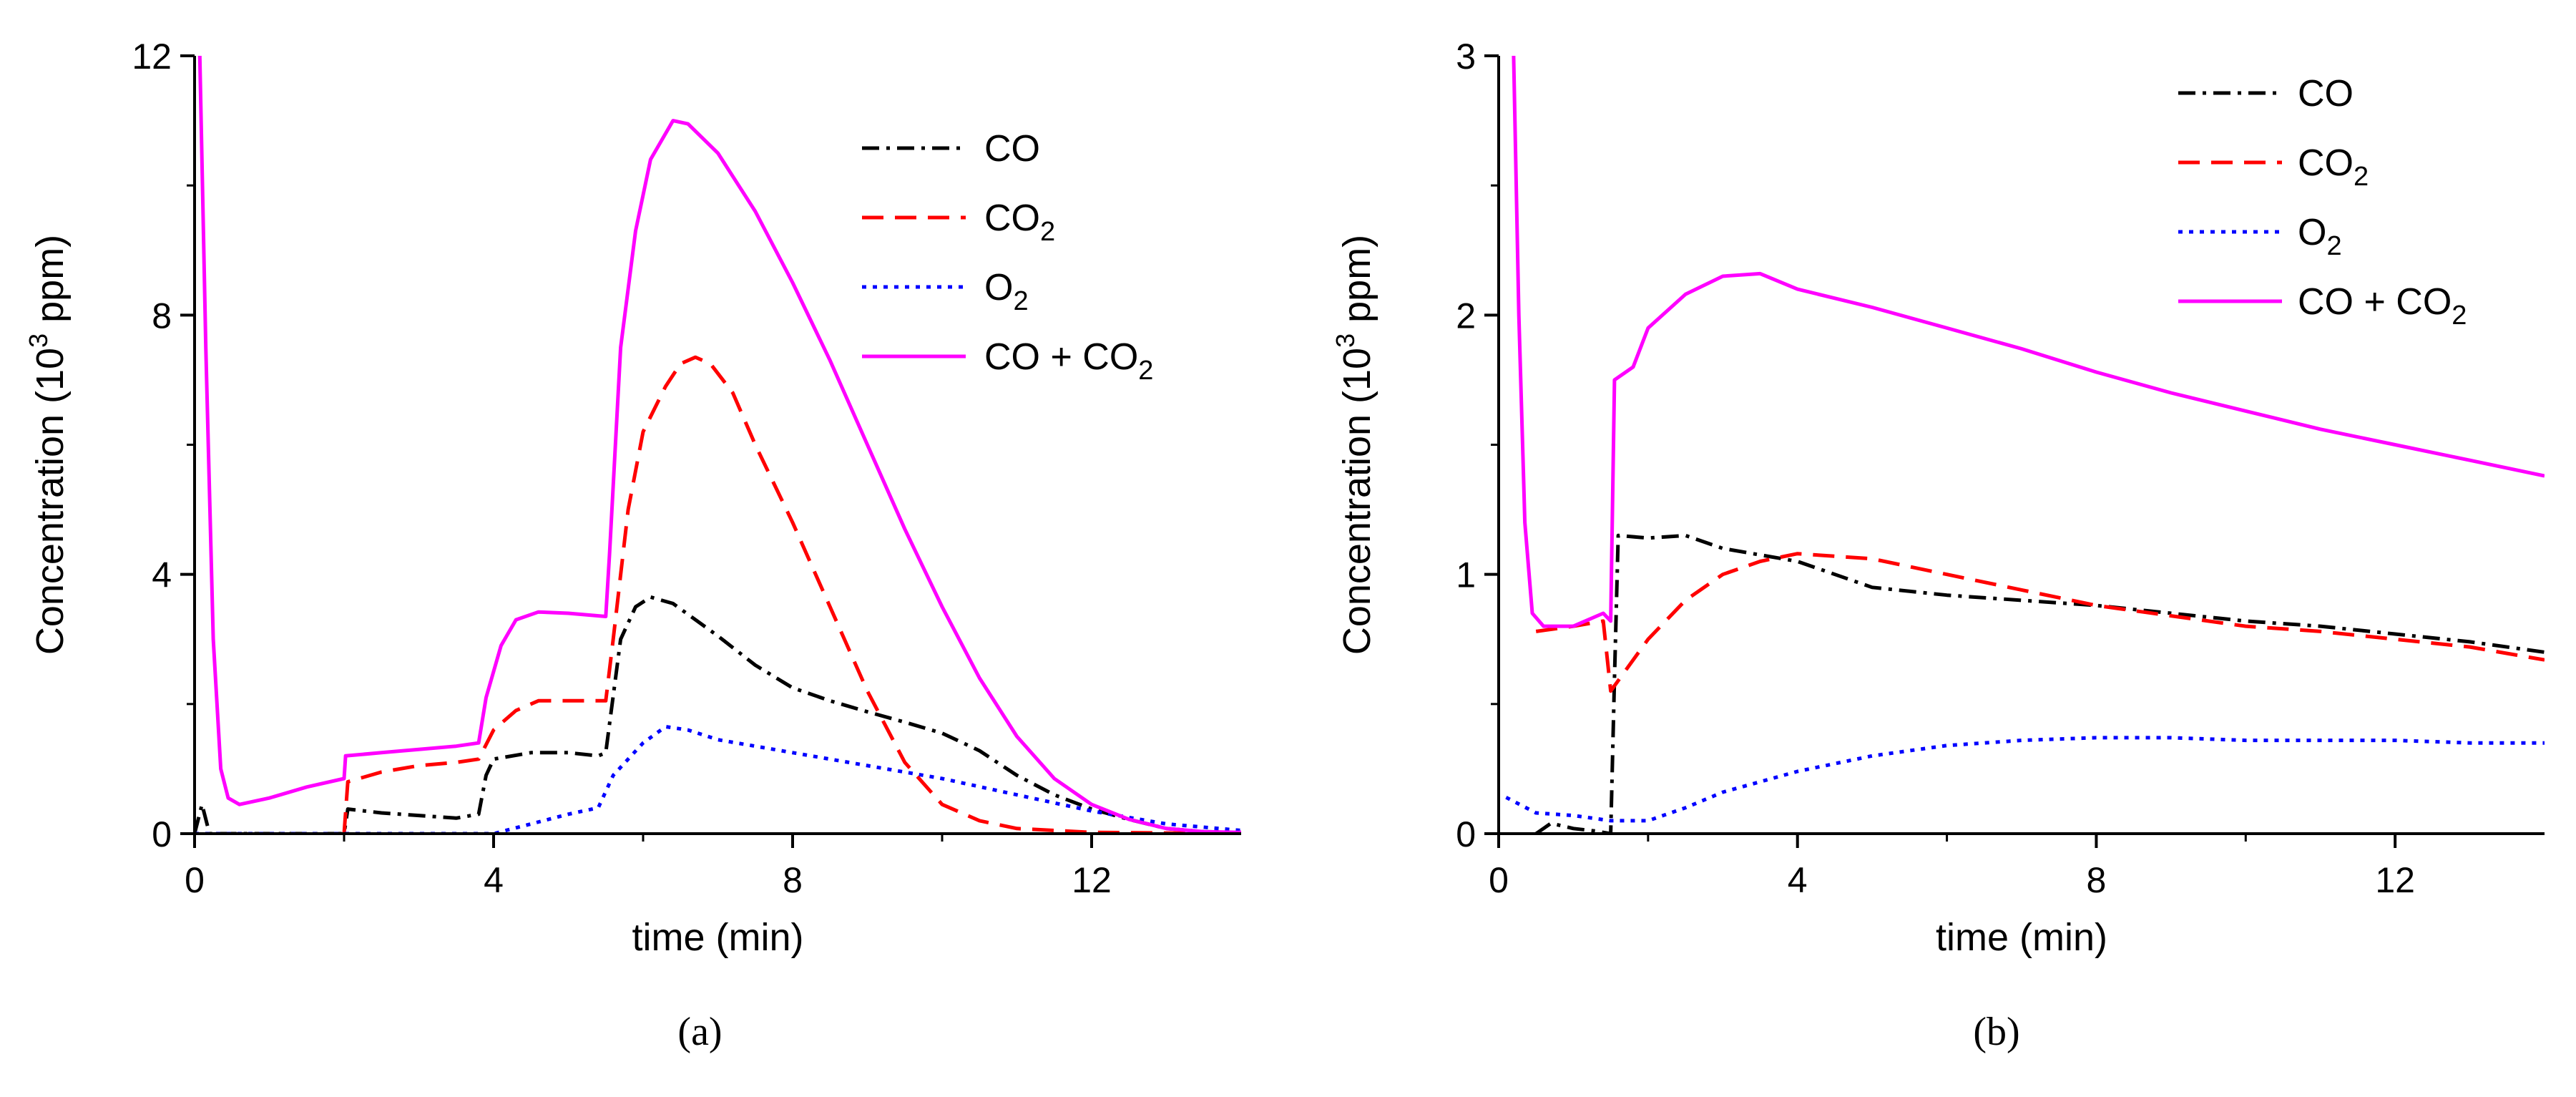 Image resolution: width=2576 pixels, height=1097 pixels. What do you see at coordinates (699, 1032) in the screenshot?
I see `panel-caption: (a)` at bounding box center [699, 1032].